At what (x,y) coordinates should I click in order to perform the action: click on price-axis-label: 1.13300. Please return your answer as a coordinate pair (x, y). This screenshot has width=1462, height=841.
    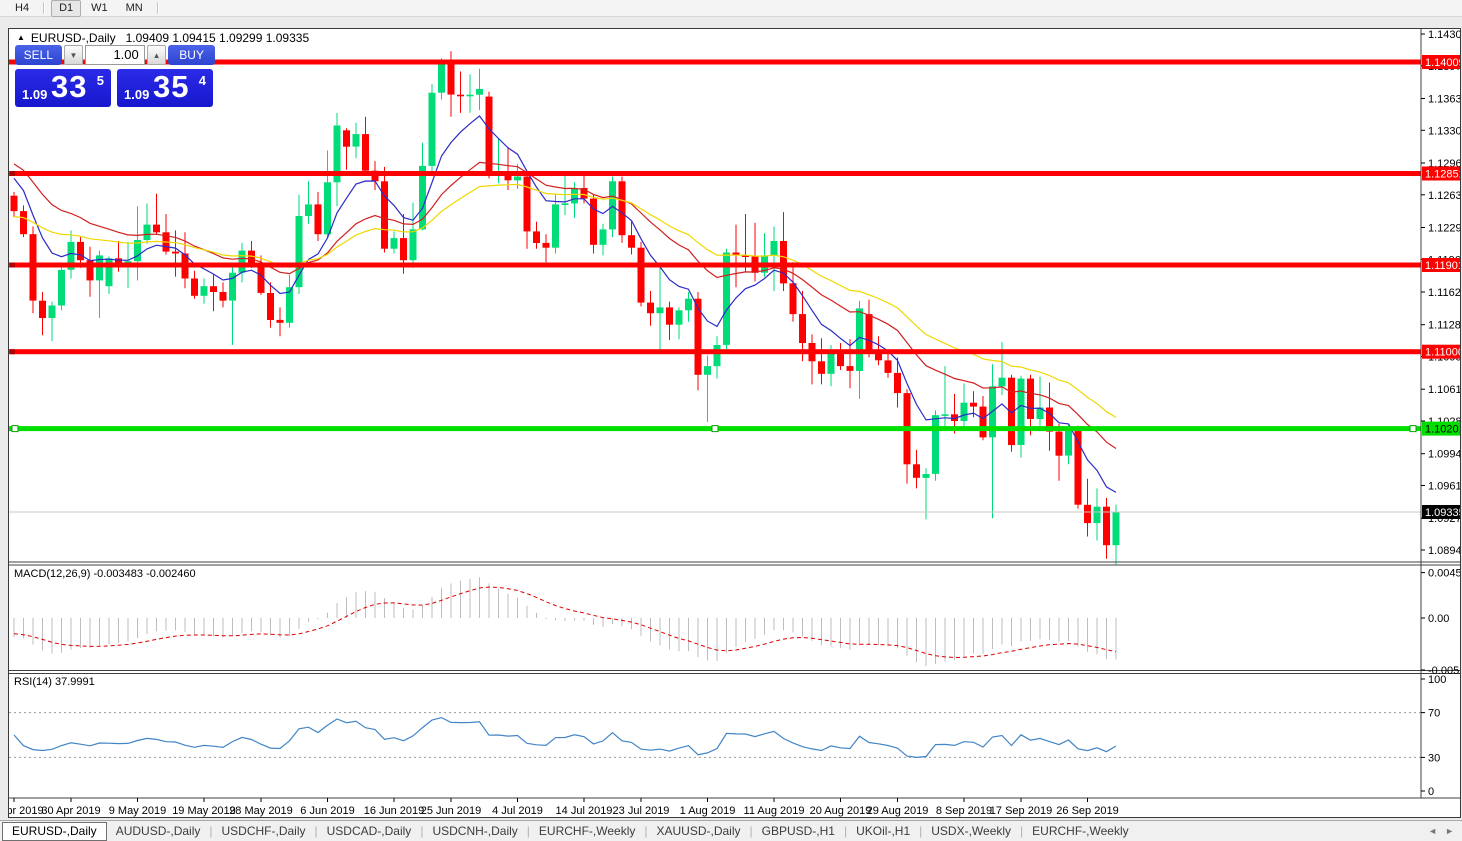
    Looking at the image, I should click on (1444, 131).